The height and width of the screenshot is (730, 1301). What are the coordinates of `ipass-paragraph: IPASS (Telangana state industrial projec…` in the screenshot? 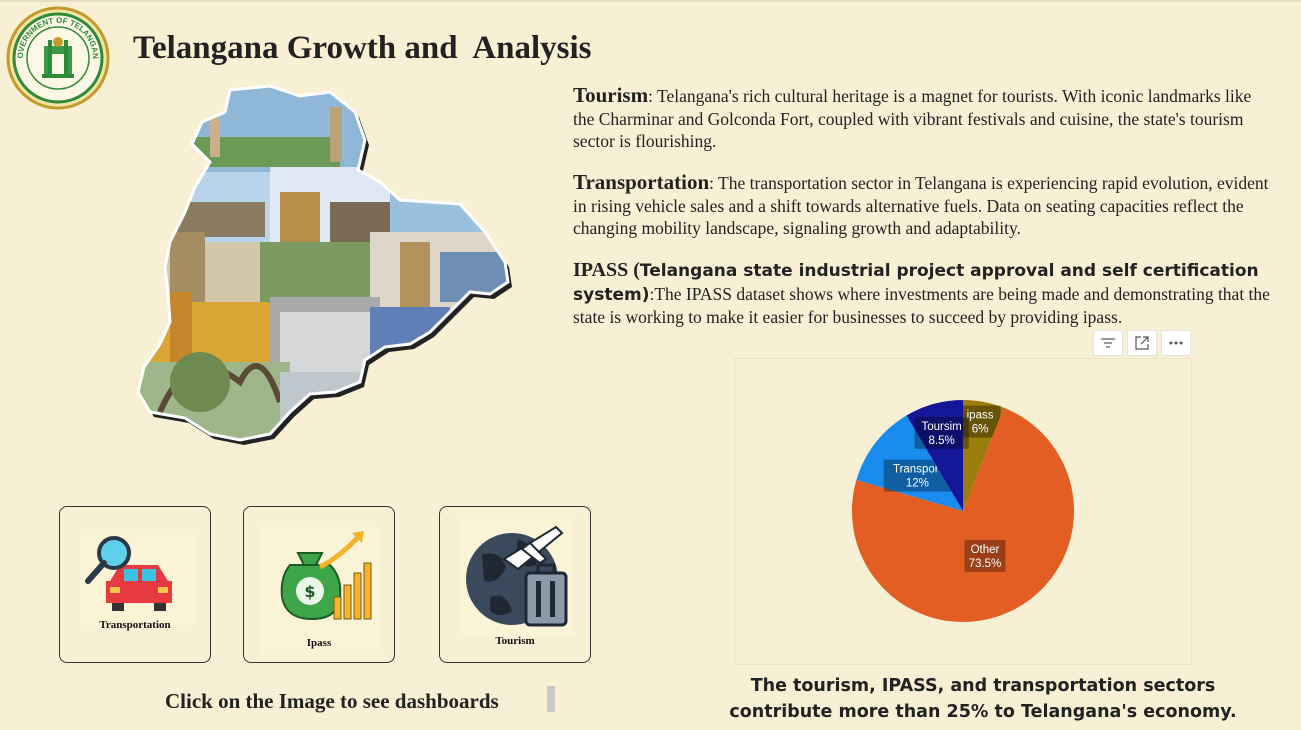 It's located at (923, 294).